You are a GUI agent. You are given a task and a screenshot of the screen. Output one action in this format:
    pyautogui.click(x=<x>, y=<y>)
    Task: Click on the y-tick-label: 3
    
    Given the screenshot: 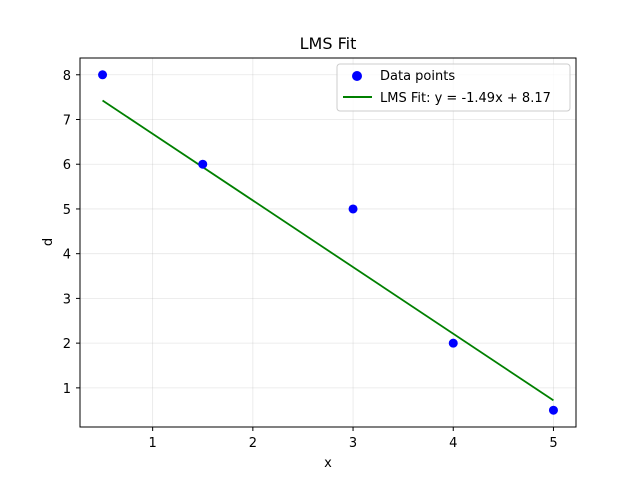 What is the action you would take?
    pyautogui.click(x=67, y=299)
    